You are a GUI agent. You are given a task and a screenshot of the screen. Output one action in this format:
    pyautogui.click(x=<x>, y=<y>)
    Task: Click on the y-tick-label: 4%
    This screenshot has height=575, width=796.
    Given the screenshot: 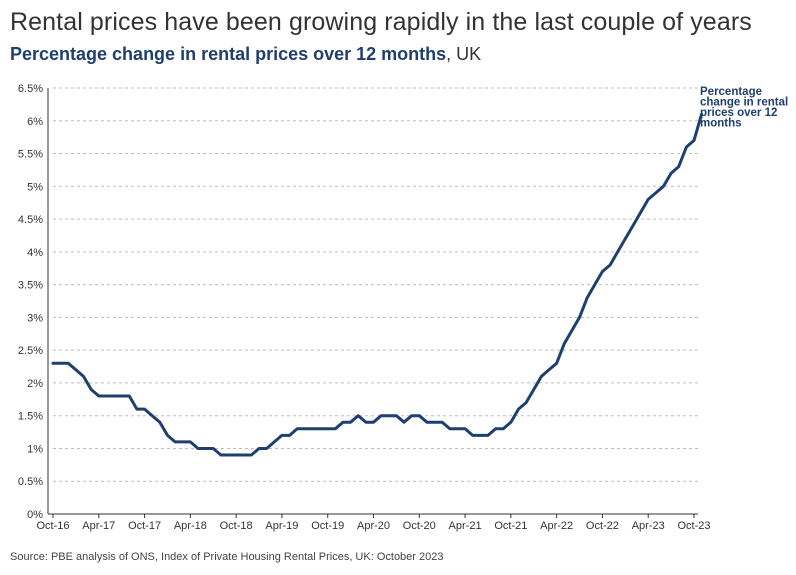 What is the action you would take?
    pyautogui.click(x=35, y=253)
    